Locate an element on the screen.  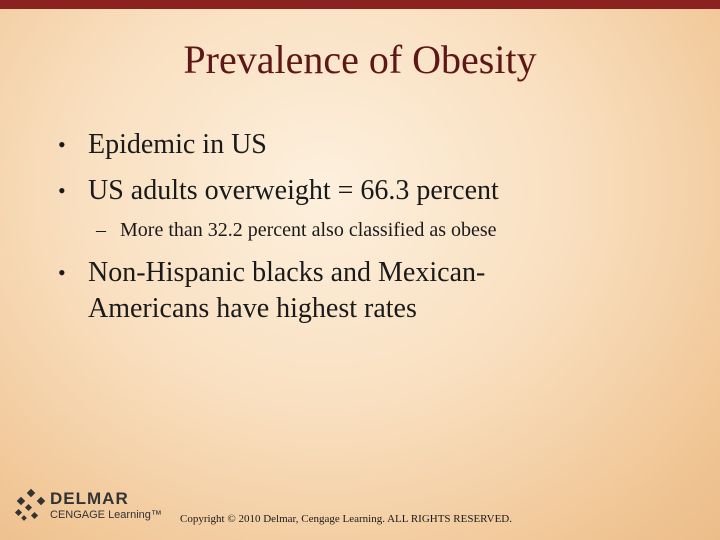
logo-wordmark-secondary: CENGAGE Learning™ is located at coordinates (106, 515).